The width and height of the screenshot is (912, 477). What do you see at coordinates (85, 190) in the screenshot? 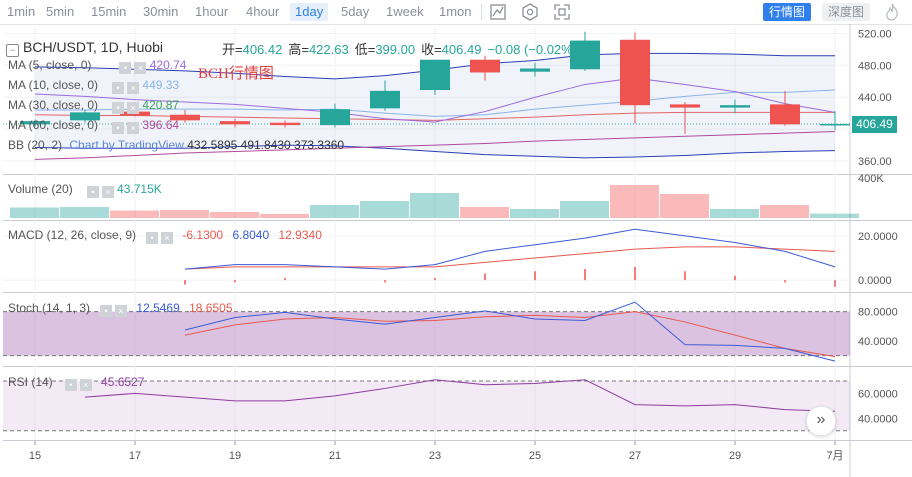
I see `legend-volume: Volume (20) • × 43.715K` at bounding box center [85, 190].